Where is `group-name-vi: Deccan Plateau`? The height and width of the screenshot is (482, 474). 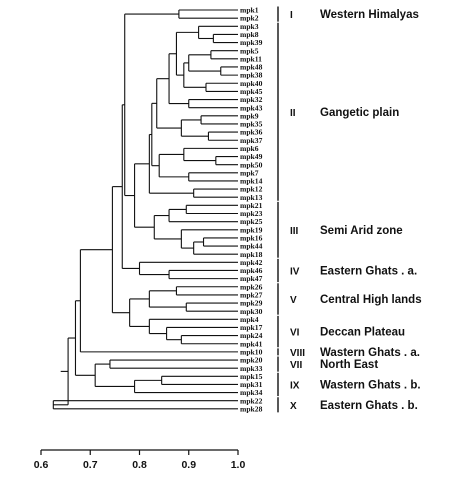
group-name-vi: Deccan Plateau is located at coordinates (362, 333).